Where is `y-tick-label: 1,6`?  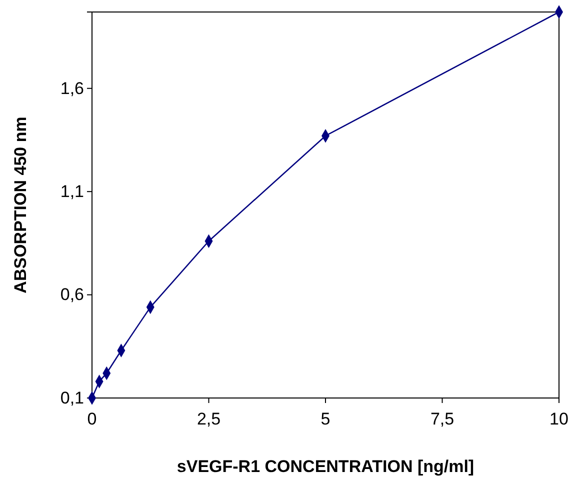 y-tick-label: 1,6 is located at coordinates (72, 88).